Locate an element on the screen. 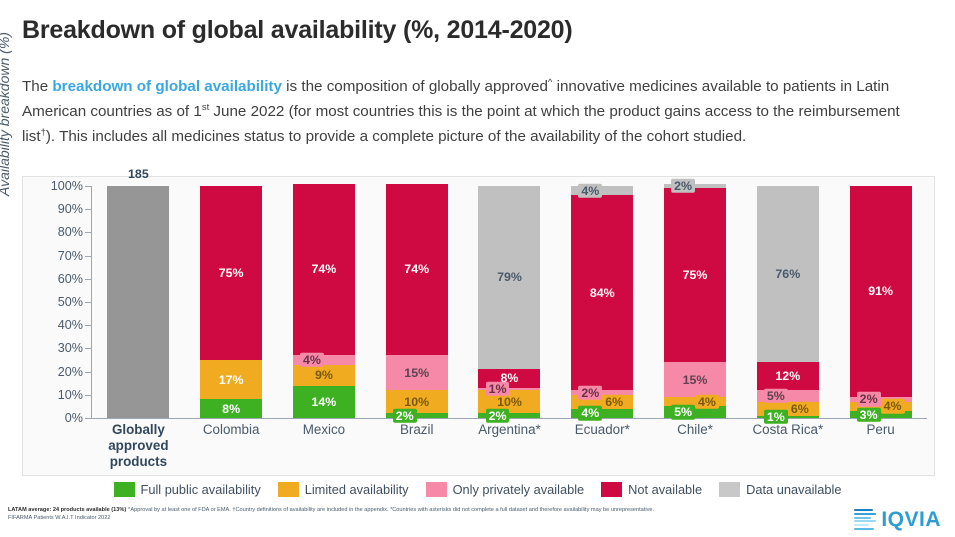 This screenshot has height=537, width=955. legend-item: Full public availability is located at coordinates (187, 489).